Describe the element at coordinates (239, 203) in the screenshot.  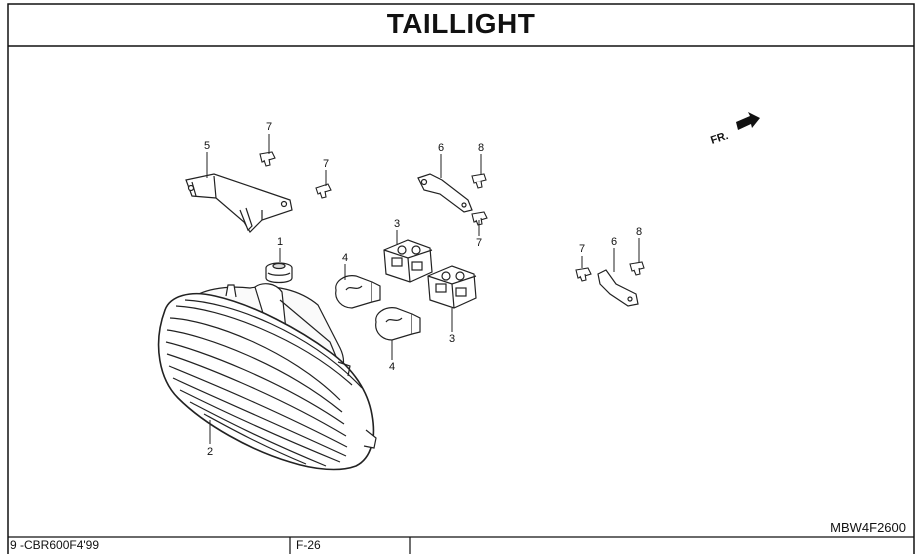
I see `mounting-bracket` at that location.